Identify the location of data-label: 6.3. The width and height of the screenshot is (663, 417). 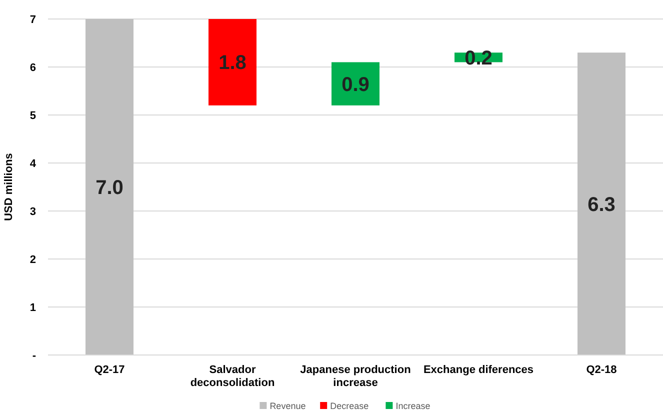
(602, 205).